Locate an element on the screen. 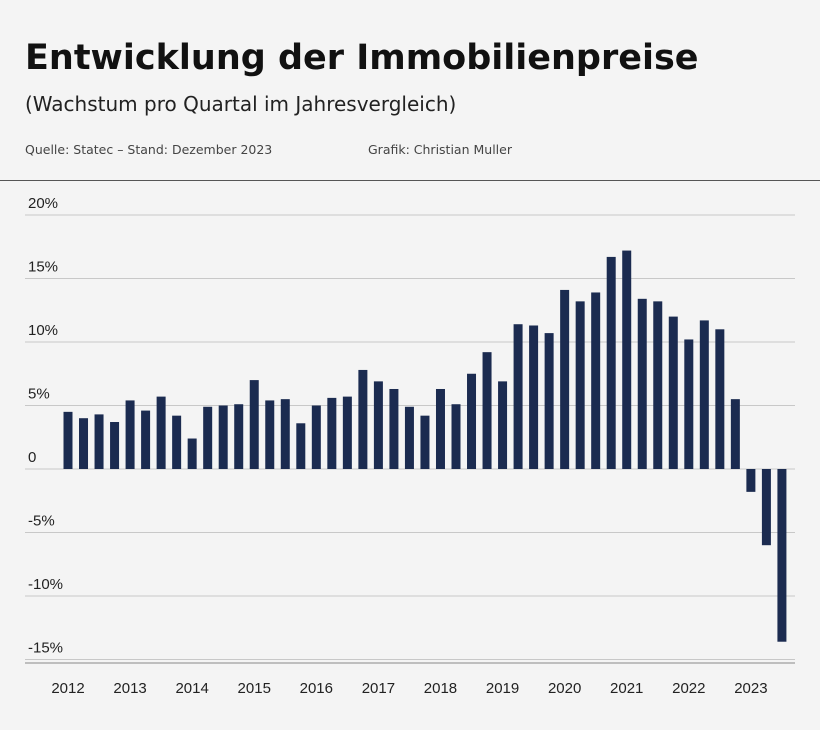 Image resolution: width=820 pixels, height=730 pixels. y-tick-label: -15% is located at coordinates (45, 648).